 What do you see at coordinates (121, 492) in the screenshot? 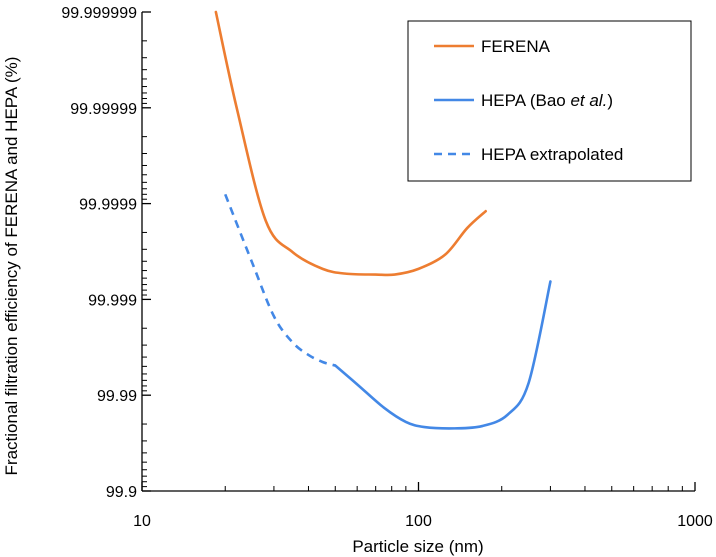
I see `y-tick-label: 99.9` at bounding box center [121, 492].